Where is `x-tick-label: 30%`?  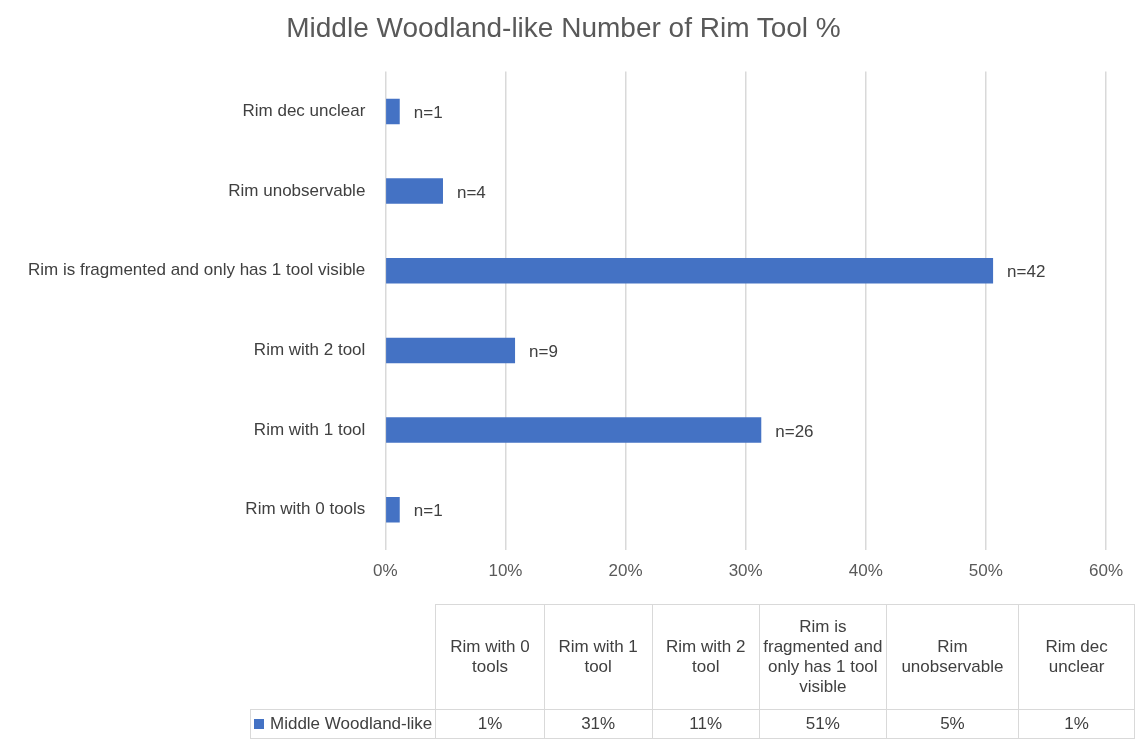 x-tick-label: 30% is located at coordinates (745, 571).